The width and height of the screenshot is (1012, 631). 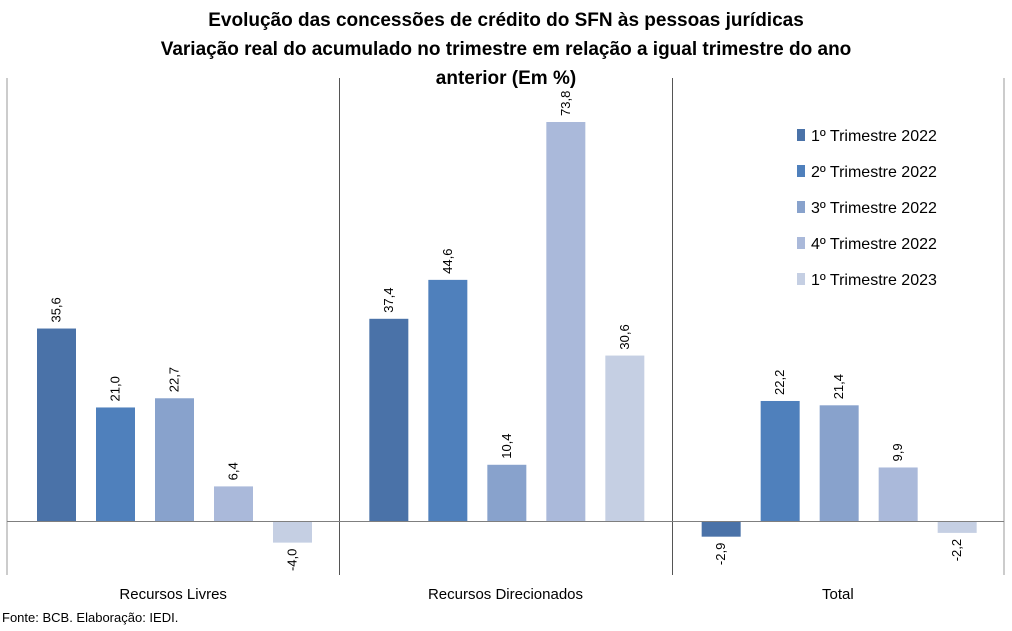 I want to click on data-label: -2,2, so click(x=956, y=550).